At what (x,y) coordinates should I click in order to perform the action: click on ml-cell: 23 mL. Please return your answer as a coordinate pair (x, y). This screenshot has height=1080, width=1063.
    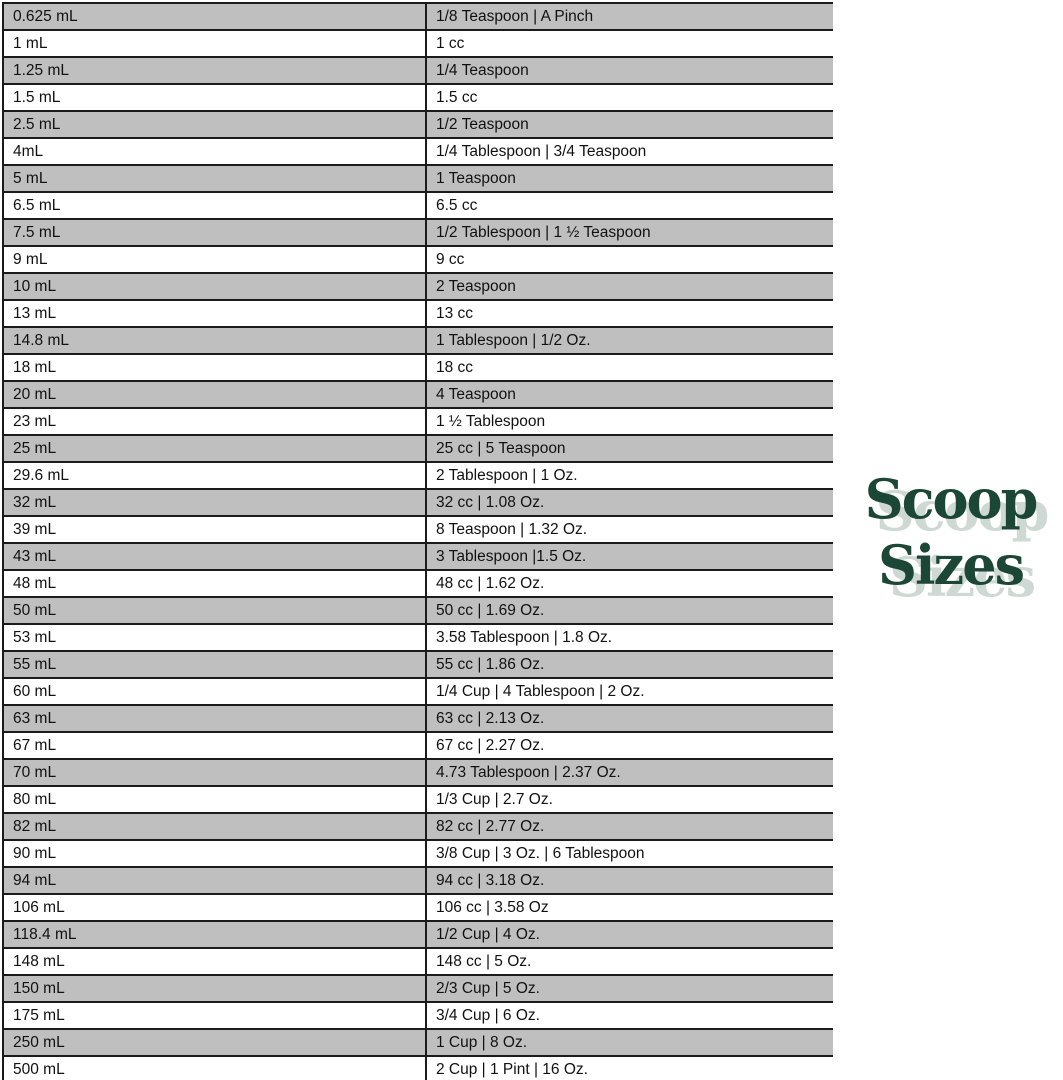
    Looking at the image, I should click on (214, 421).